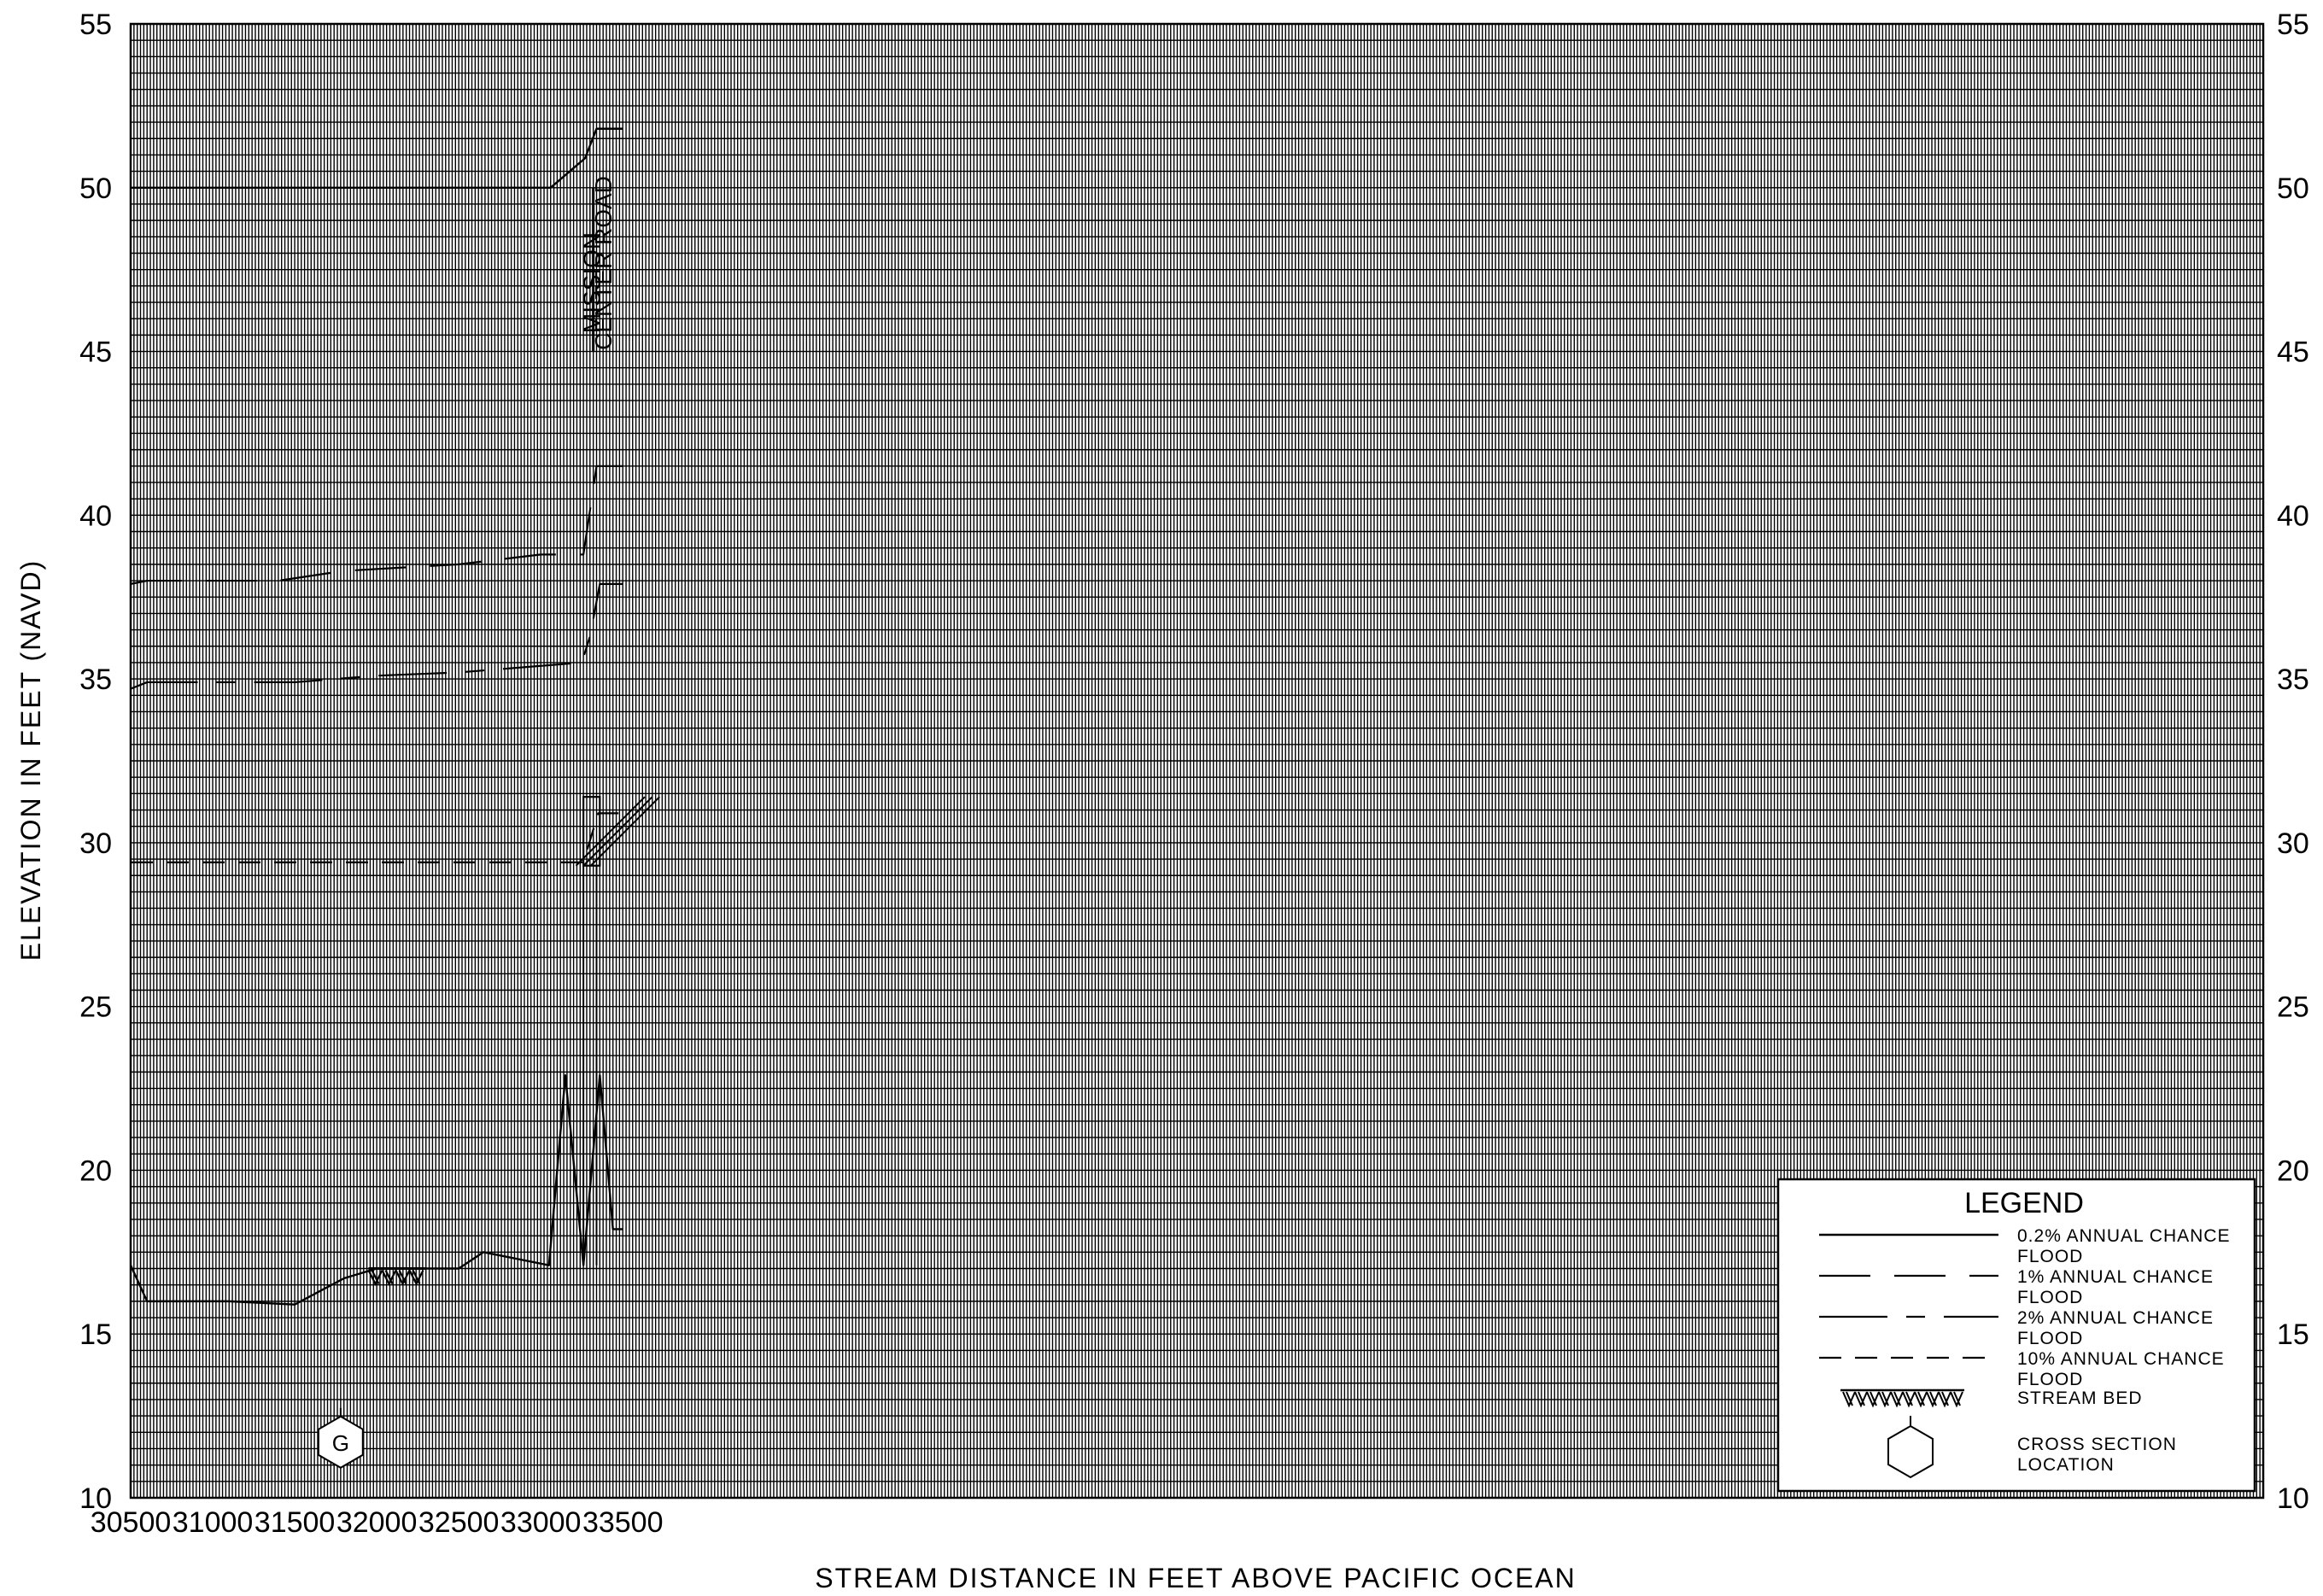  I want to click on x-tick-label: 33000, so click(541, 1522).